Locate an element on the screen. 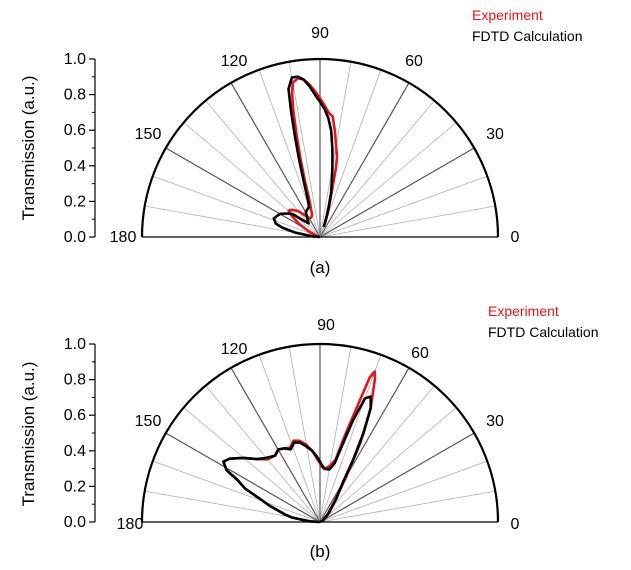  angle-label-60-b: 60 is located at coordinates (420, 353).